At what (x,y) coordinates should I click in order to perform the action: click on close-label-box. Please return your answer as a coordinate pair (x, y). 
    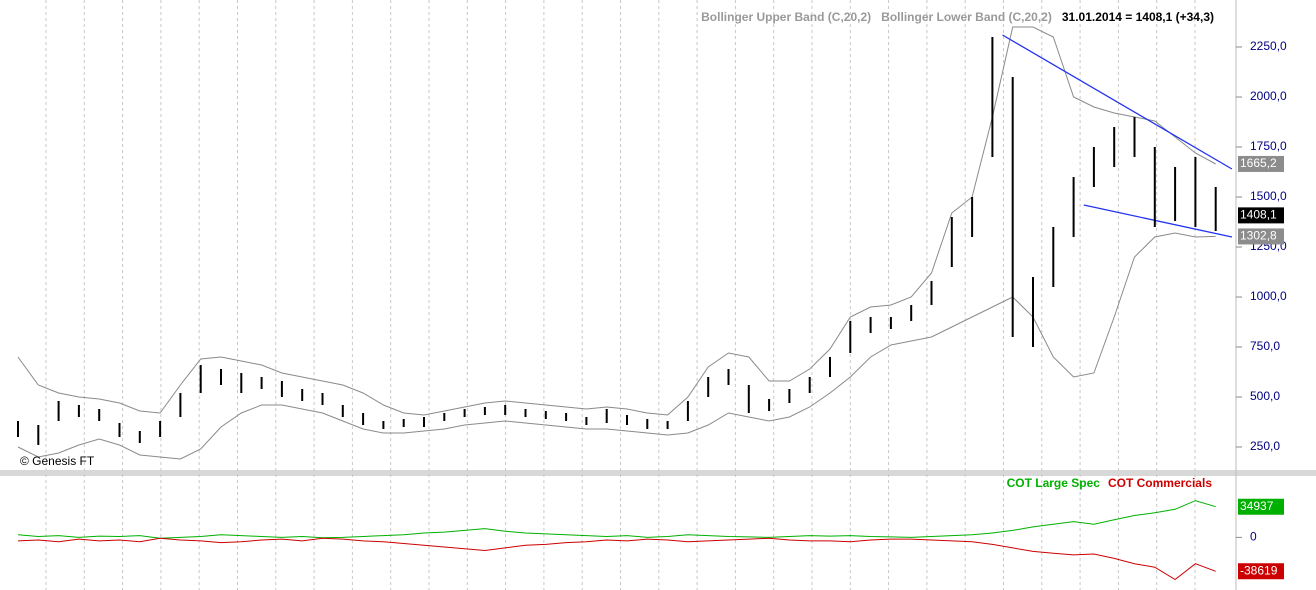
    Looking at the image, I should click on (1261, 215).